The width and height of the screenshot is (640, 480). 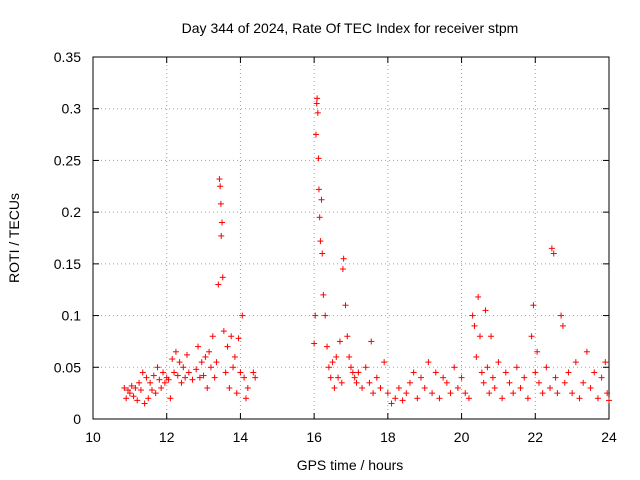 I want to click on y-tick-label: 0.1, so click(x=72, y=316).